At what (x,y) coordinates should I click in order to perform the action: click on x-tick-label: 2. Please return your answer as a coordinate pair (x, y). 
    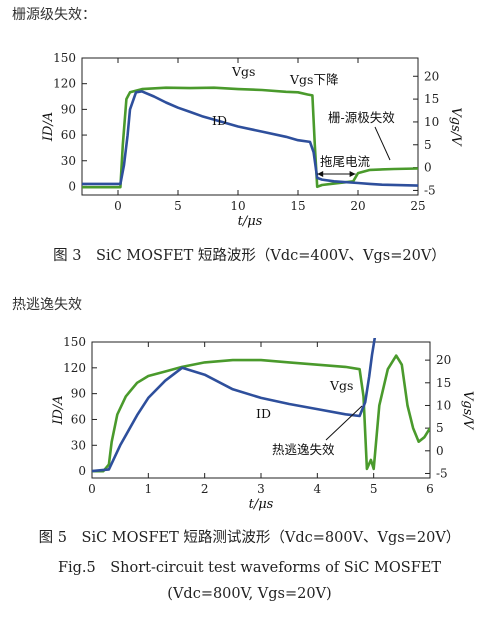
    Looking at the image, I should click on (205, 489).